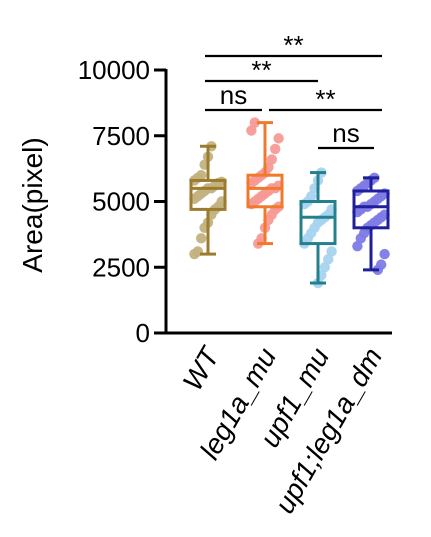 The image size is (431, 537). Describe the element at coordinates (143, 333) in the screenshot. I see `y-tick-label: 0` at that location.